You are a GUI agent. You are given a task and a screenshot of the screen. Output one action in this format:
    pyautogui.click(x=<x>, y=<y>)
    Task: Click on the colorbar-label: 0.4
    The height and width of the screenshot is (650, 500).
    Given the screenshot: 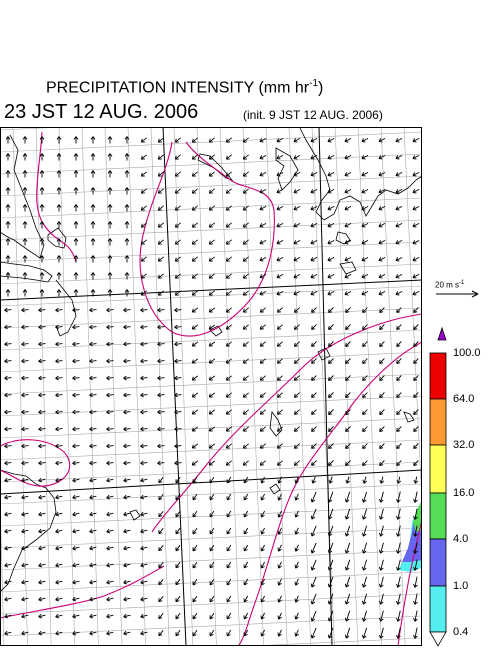 What is the action you would take?
    pyautogui.click(x=461, y=632)
    